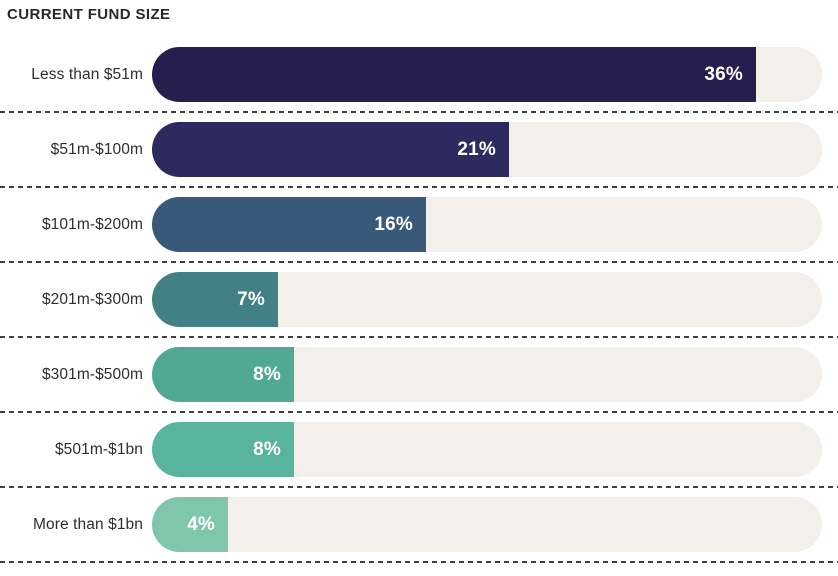 The height and width of the screenshot is (576, 838). I want to click on chart-row: Less than $51m 36%, so click(419, 74).